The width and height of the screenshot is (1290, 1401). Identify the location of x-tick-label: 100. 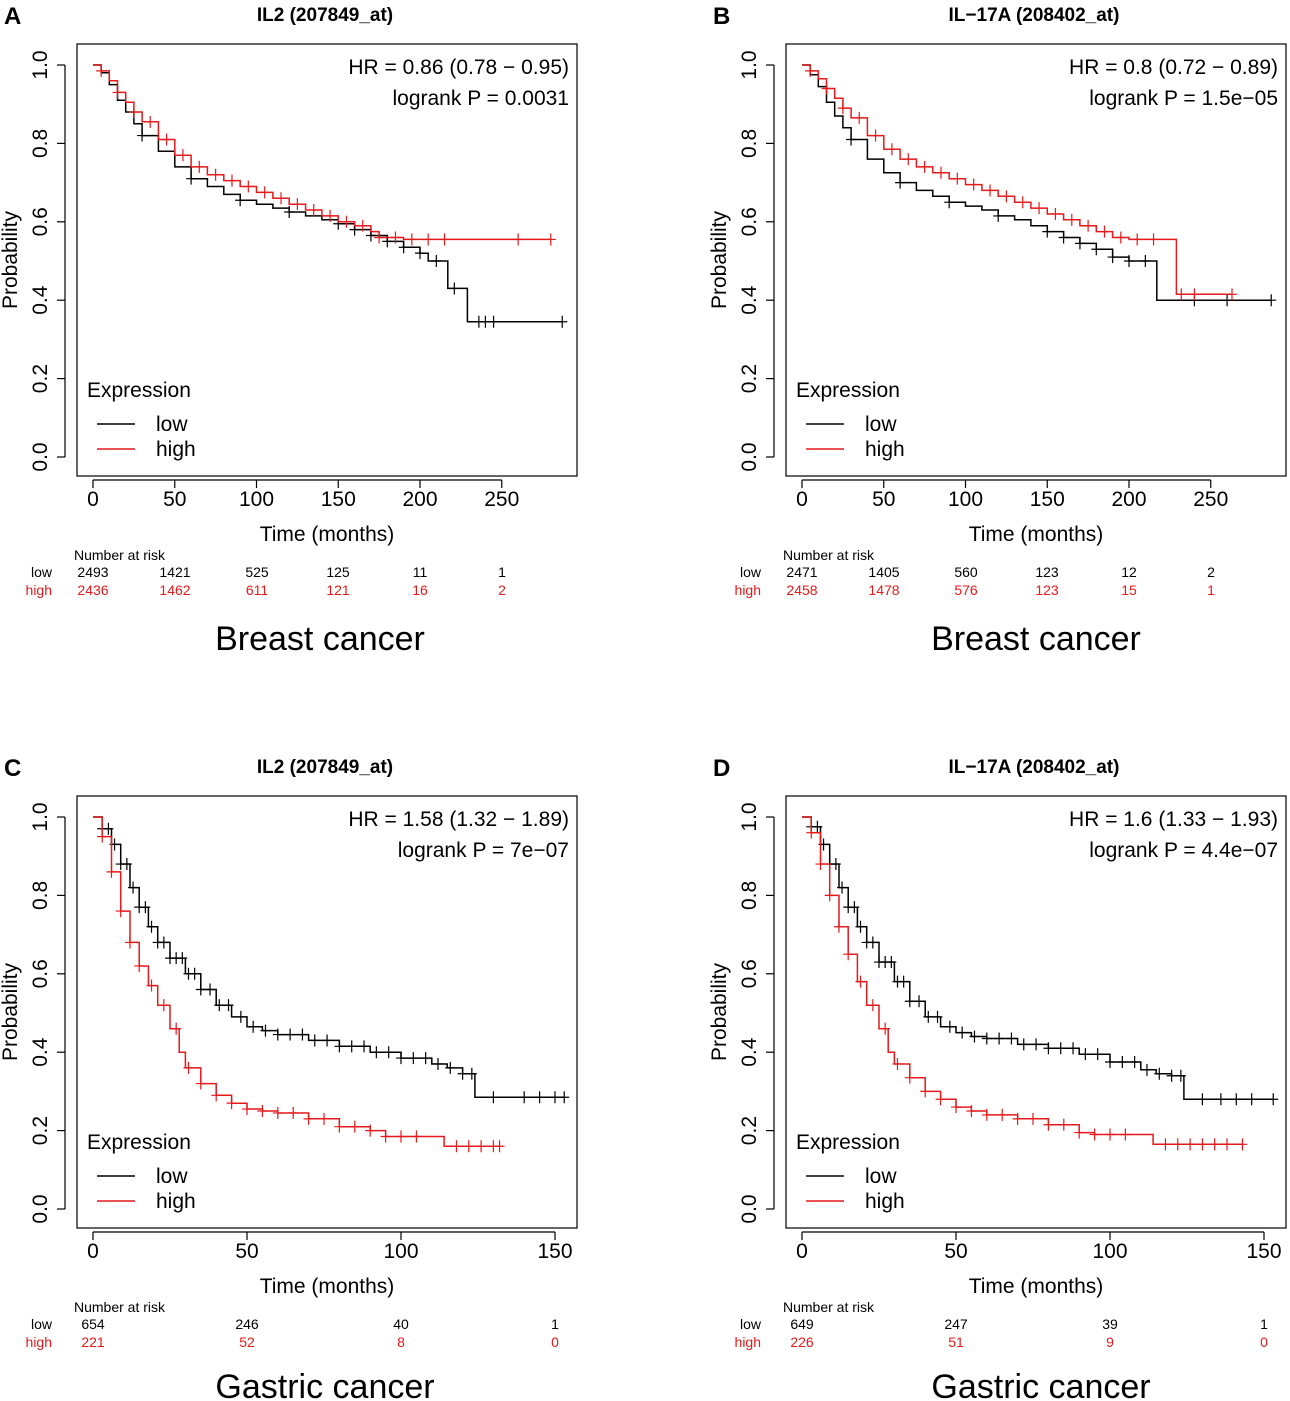
(1109, 1251).